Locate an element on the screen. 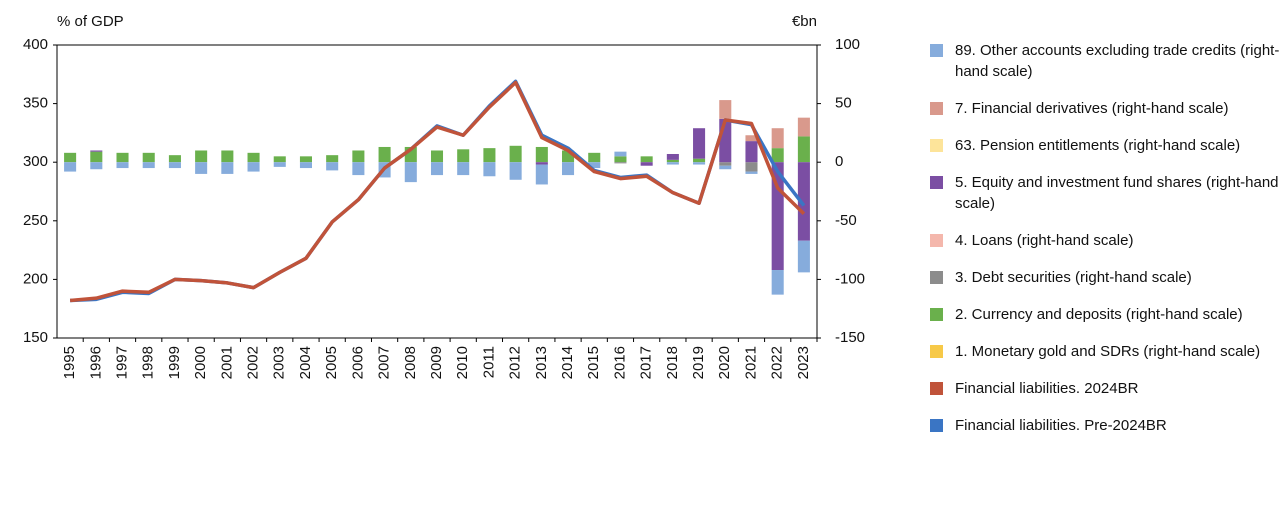 This screenshot has width=1282, height=523. x-tick-label: 2012 is located at coordinates (515, 362).